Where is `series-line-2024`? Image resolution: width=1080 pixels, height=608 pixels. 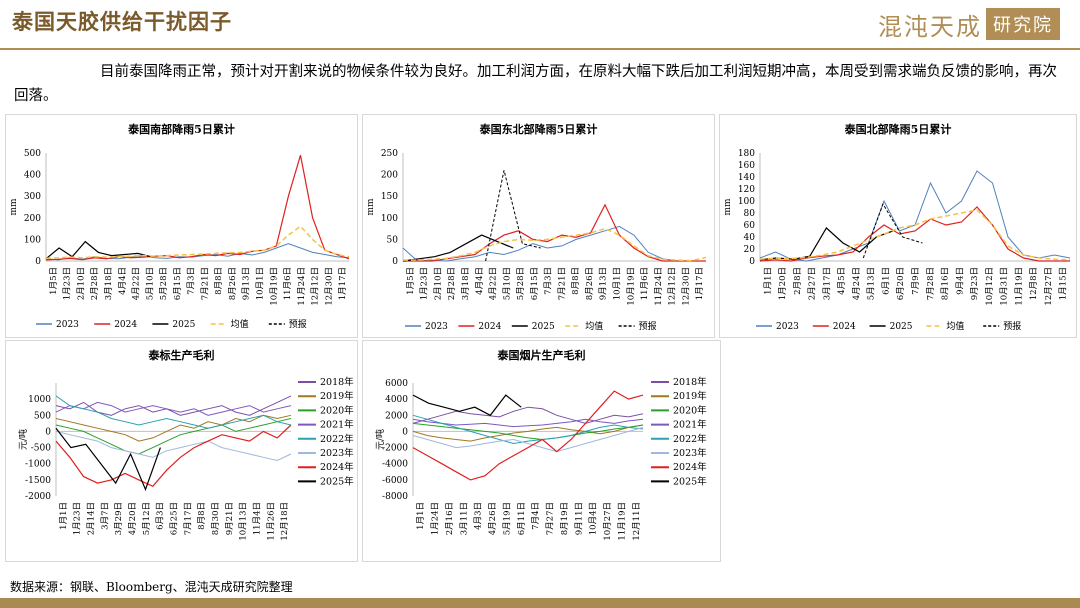
series-line-2024 is located at coordinates (914, 234).